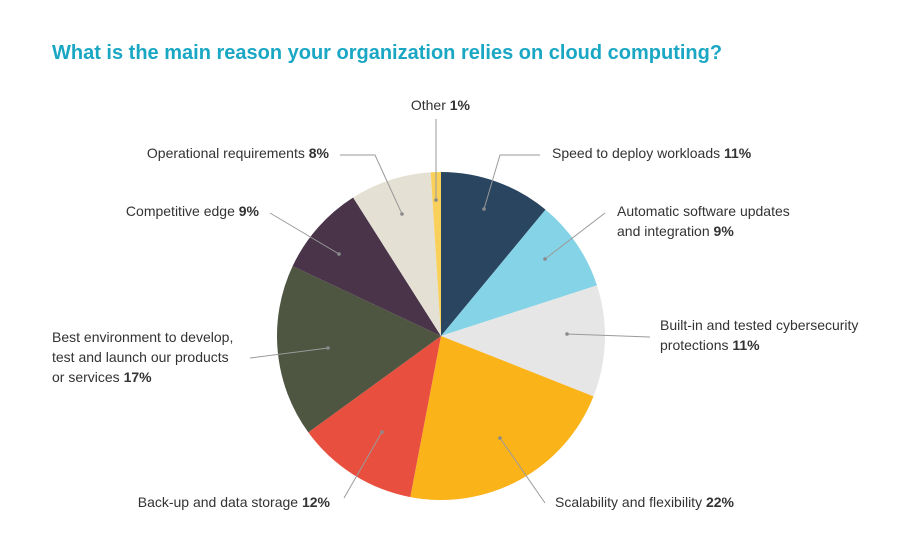 This screenshot has width=920, height=560. I want to click on slice-value-label: 12%, so click(315, 502).